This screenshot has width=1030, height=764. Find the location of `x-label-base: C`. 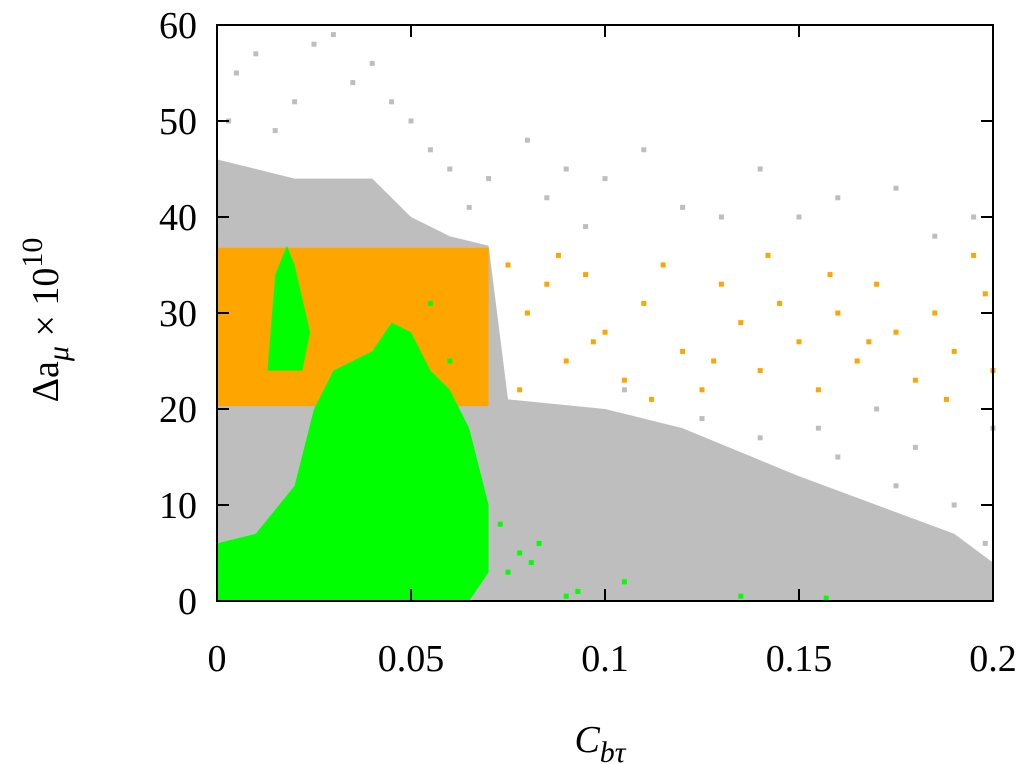

x-label-base: C is located at coordinates (587, 740).